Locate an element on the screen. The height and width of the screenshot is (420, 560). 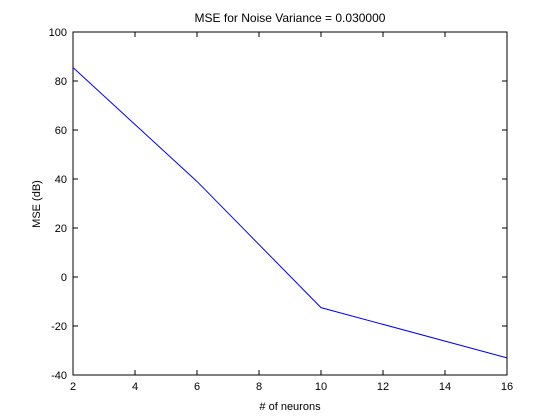
x-tick-label: 8 is located at coordinates (259, 387).